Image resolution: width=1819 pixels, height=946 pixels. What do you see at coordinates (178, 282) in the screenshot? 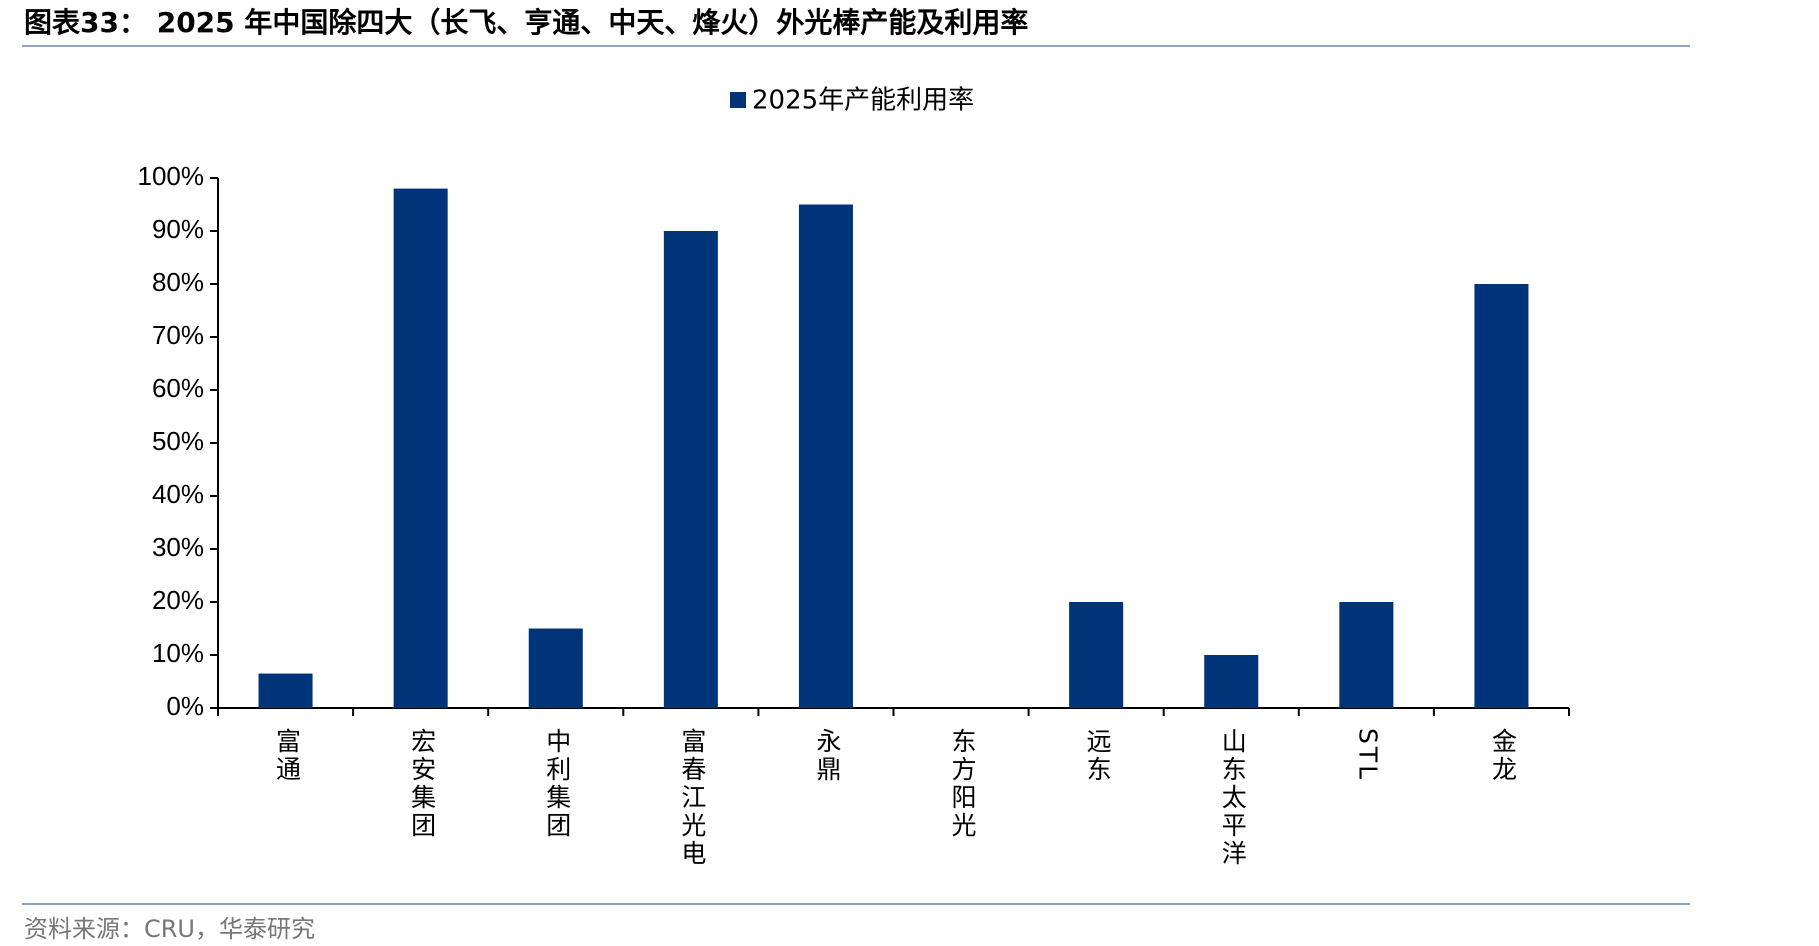
I see `y-tick-label: 80%` at bounding box center [178, 282].